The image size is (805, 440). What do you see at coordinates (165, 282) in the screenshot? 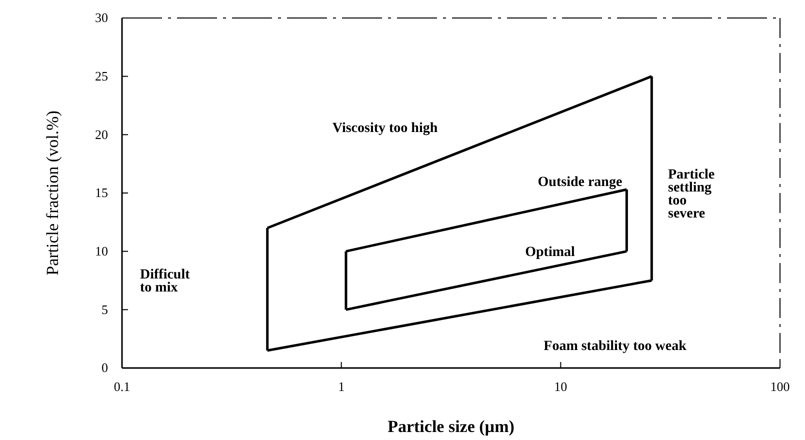
I see `annotation: Difficult to mix` at bounding box center [165, 282].